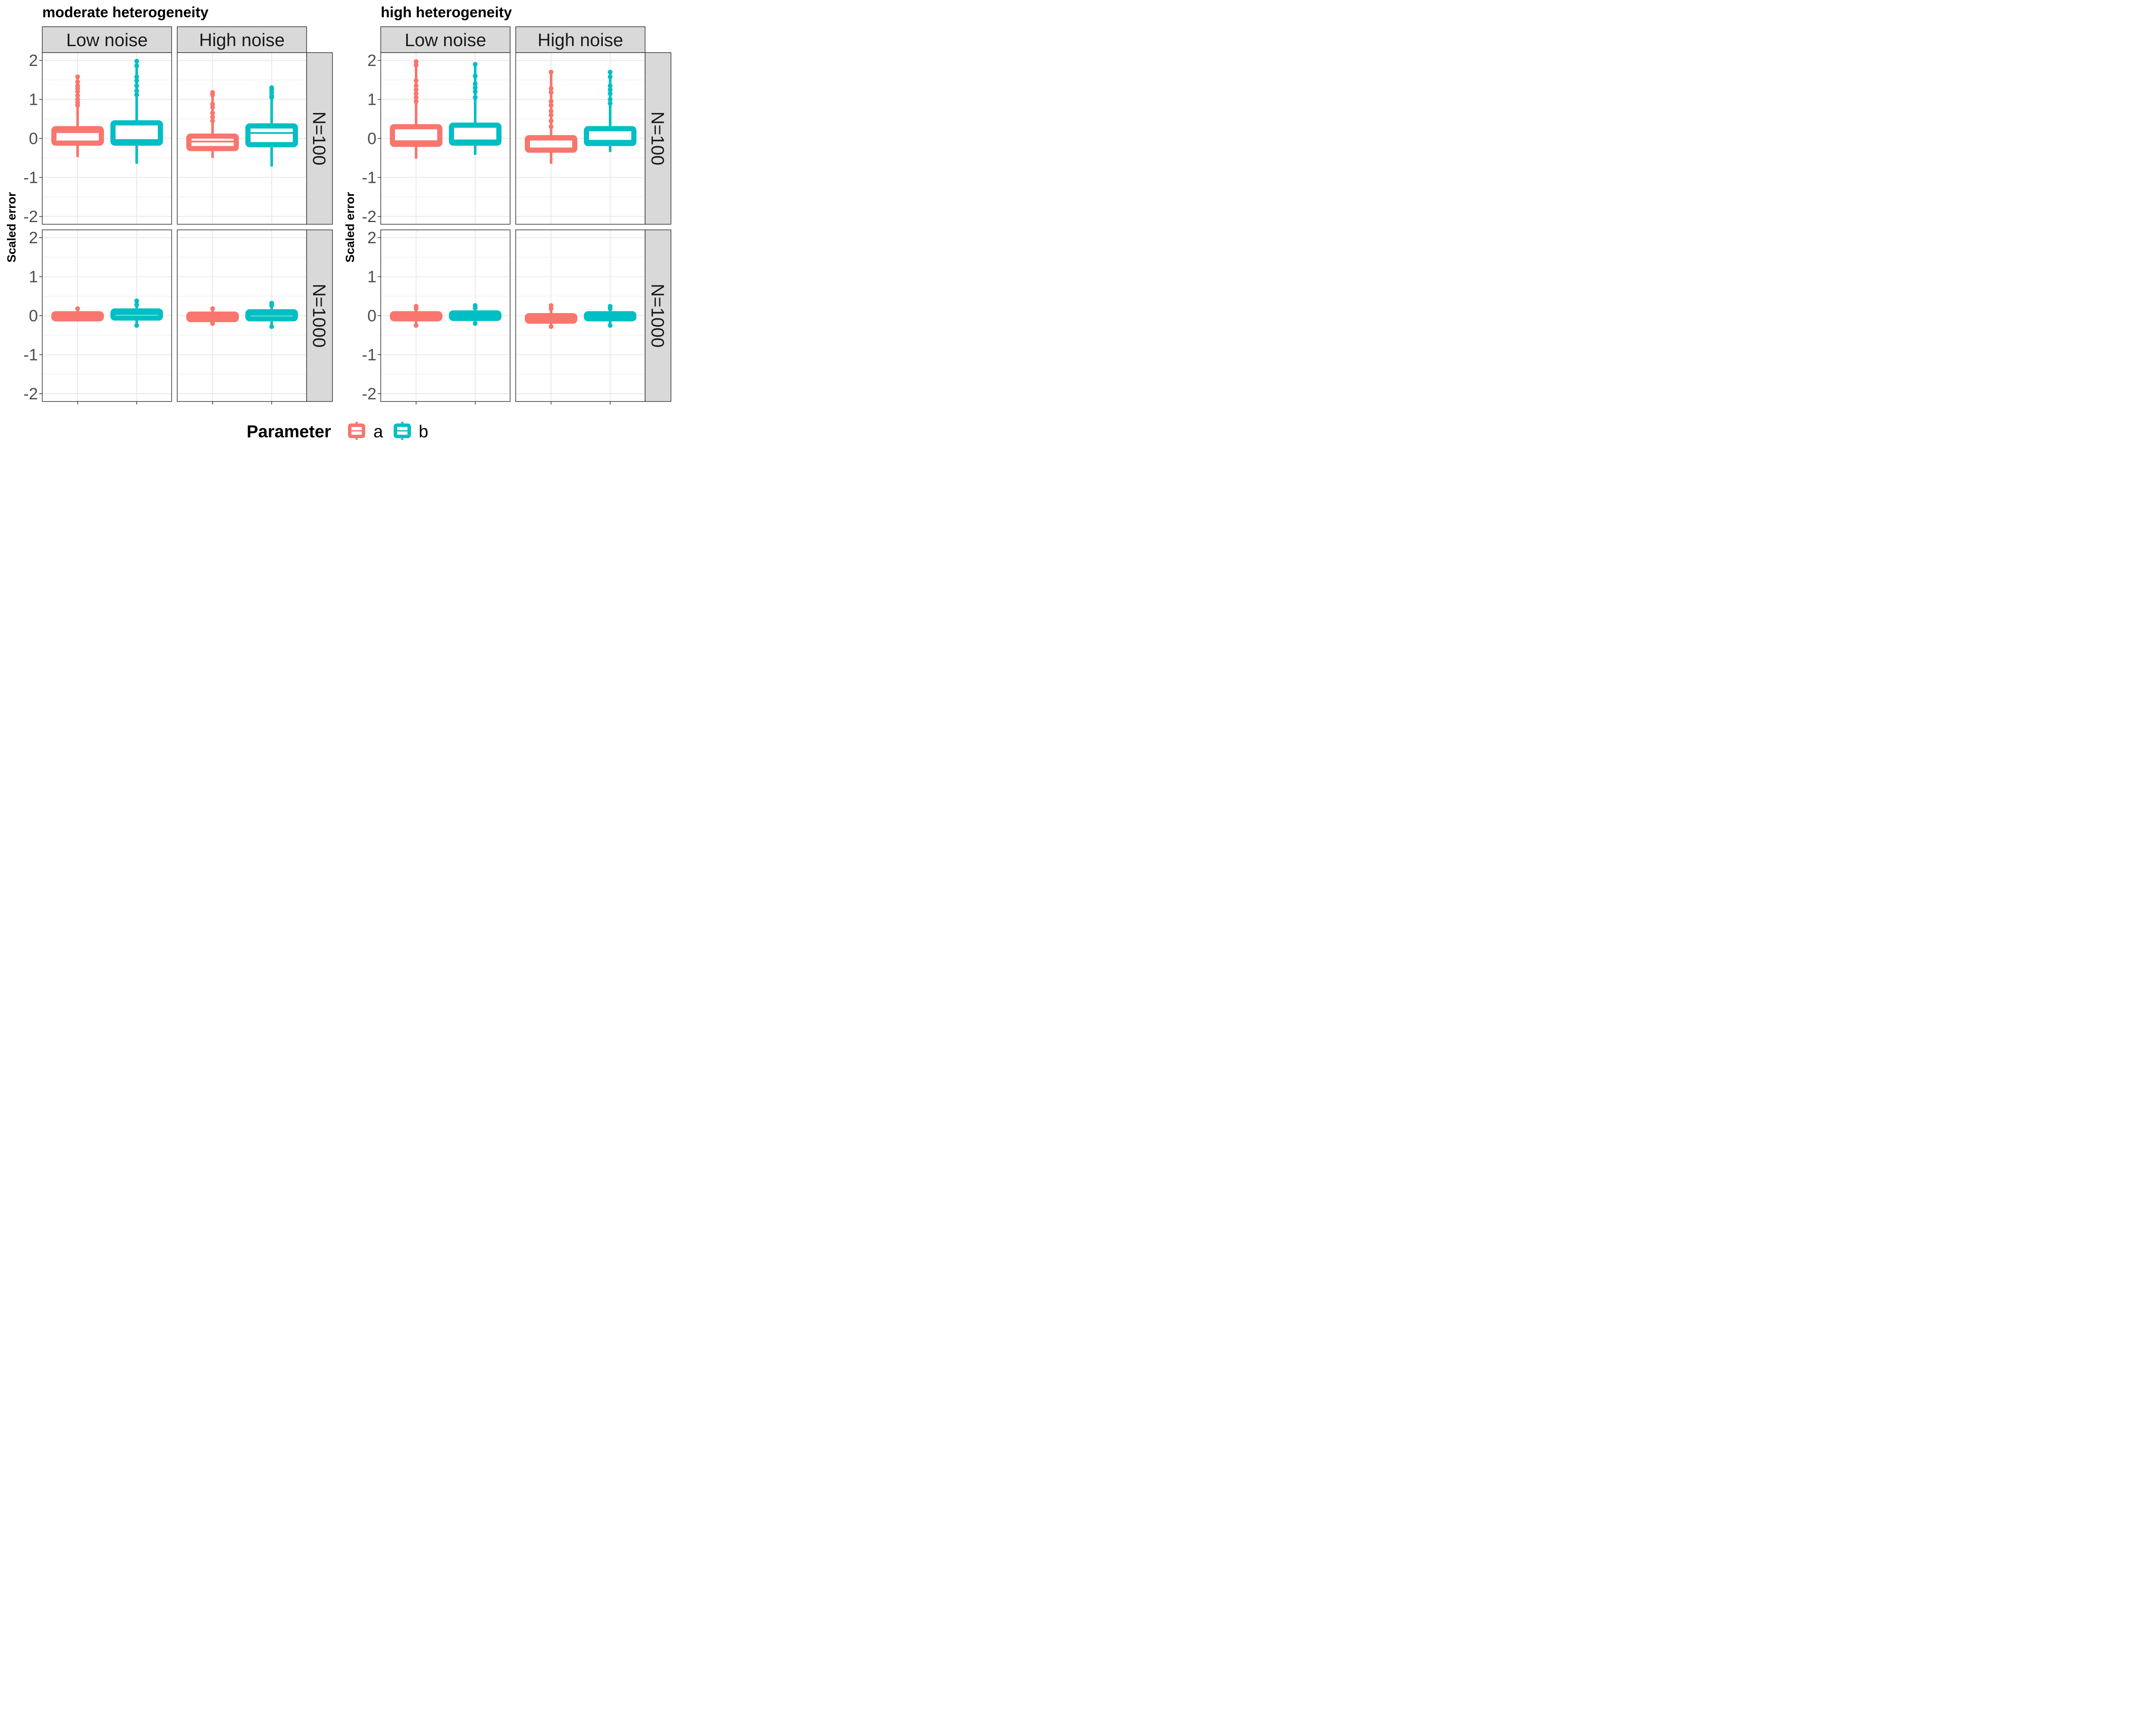 The height and width of the screenshot is (1725, 2156). I want to click on legend-title: Parameter, so click(289, 432).